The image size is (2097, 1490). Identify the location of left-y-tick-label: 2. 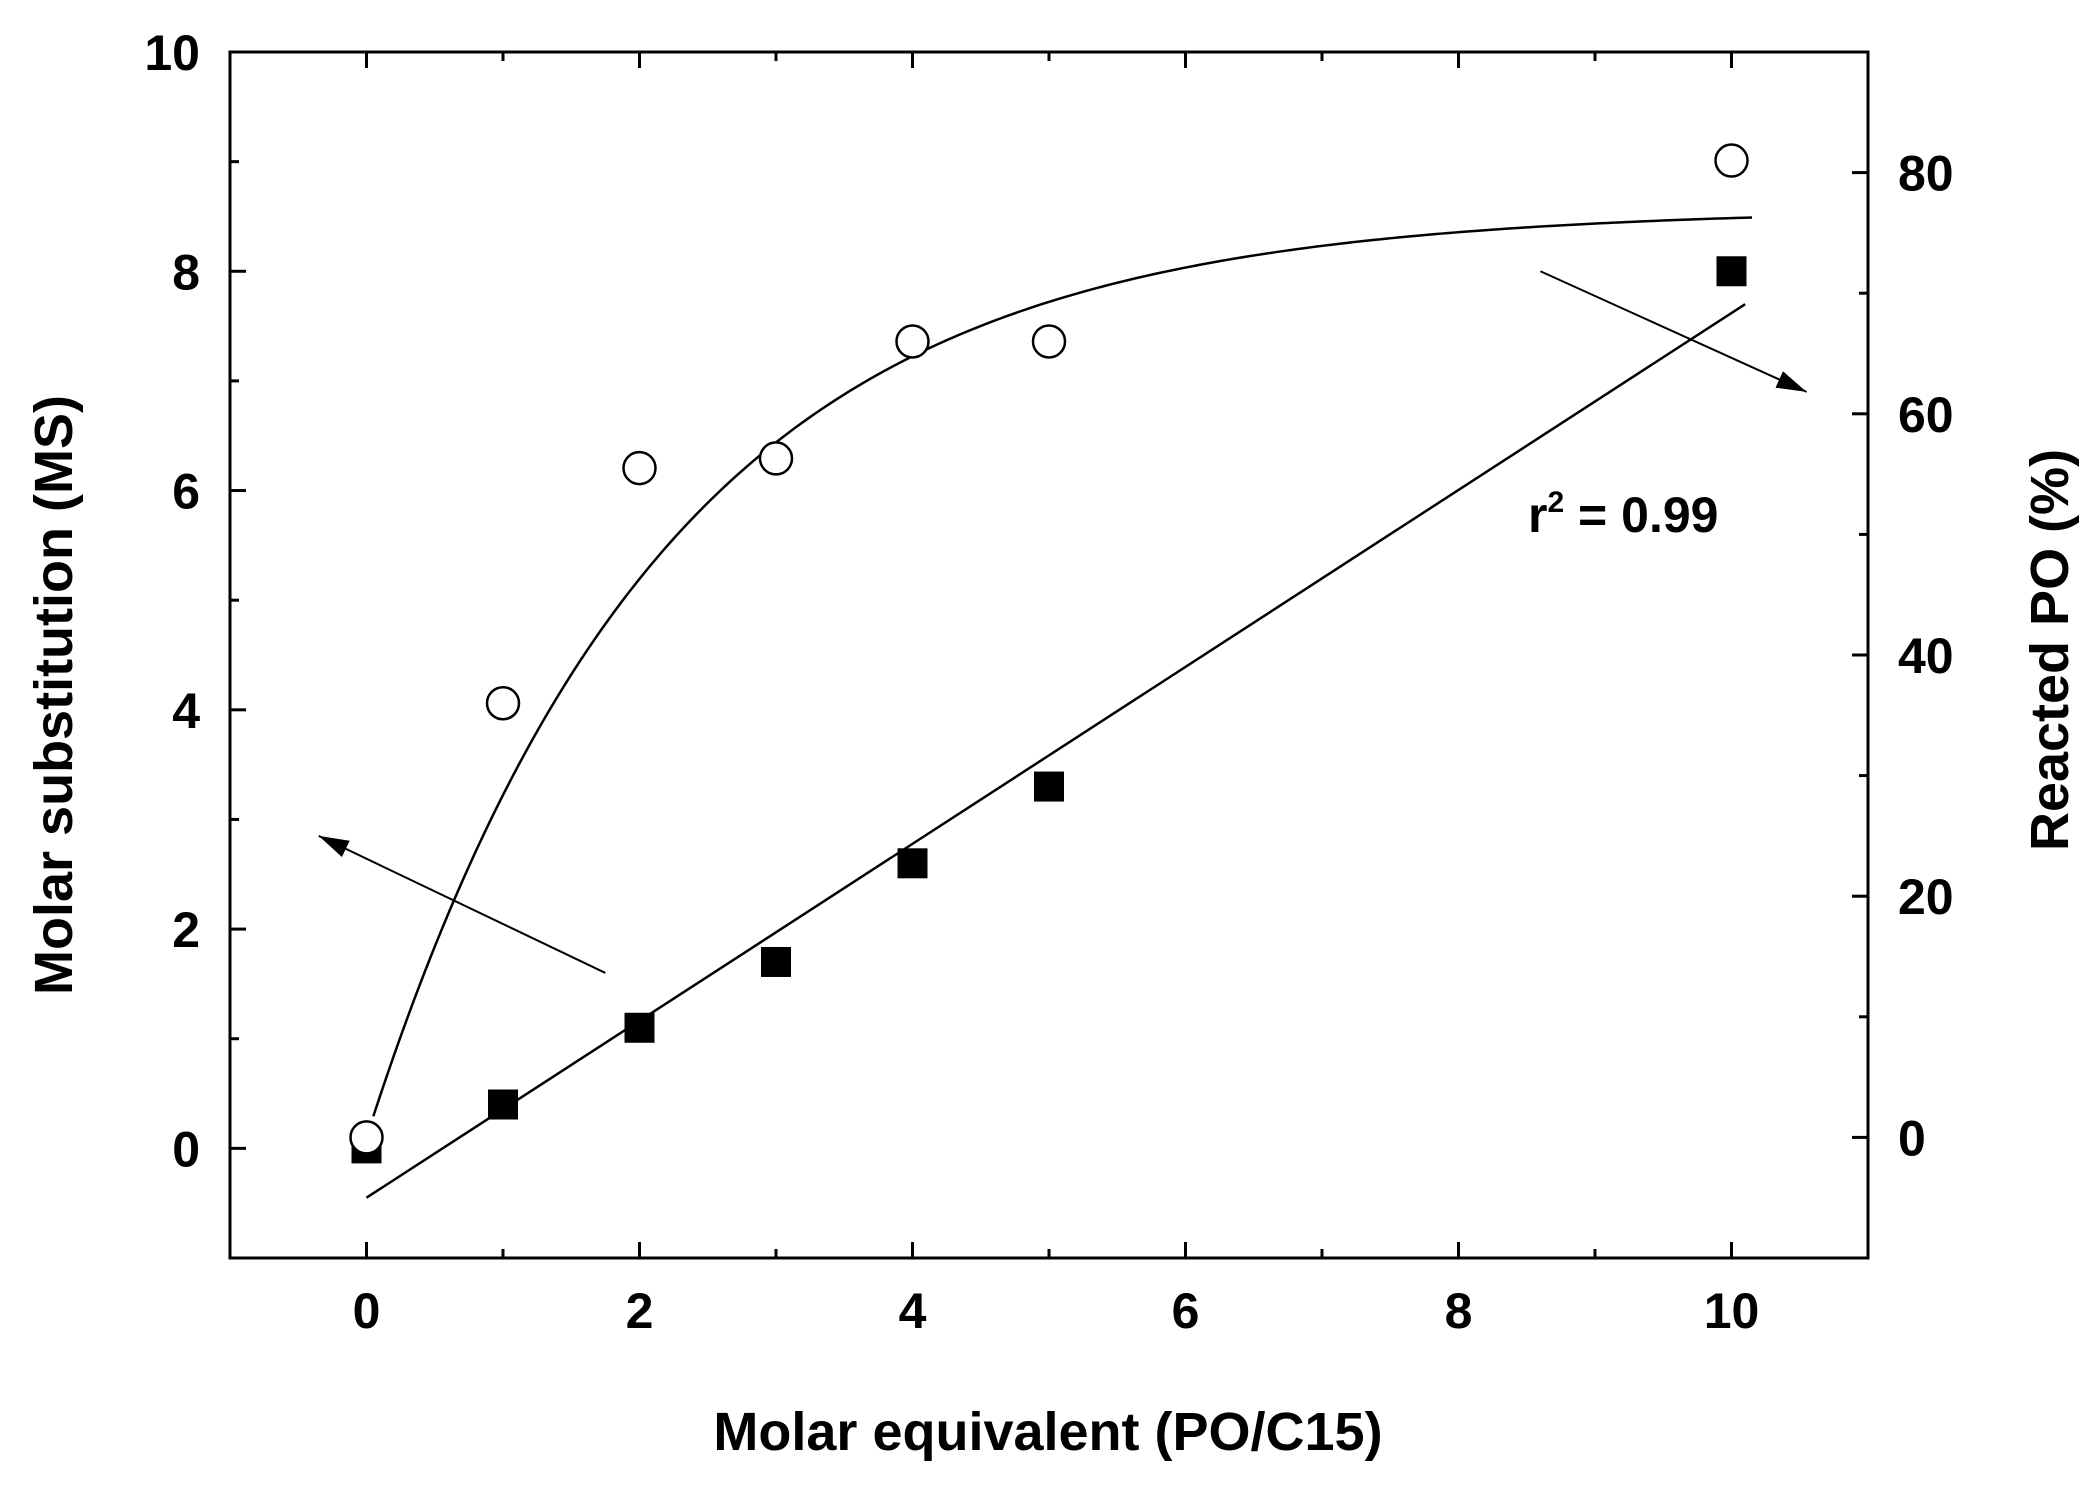
(186, 930).